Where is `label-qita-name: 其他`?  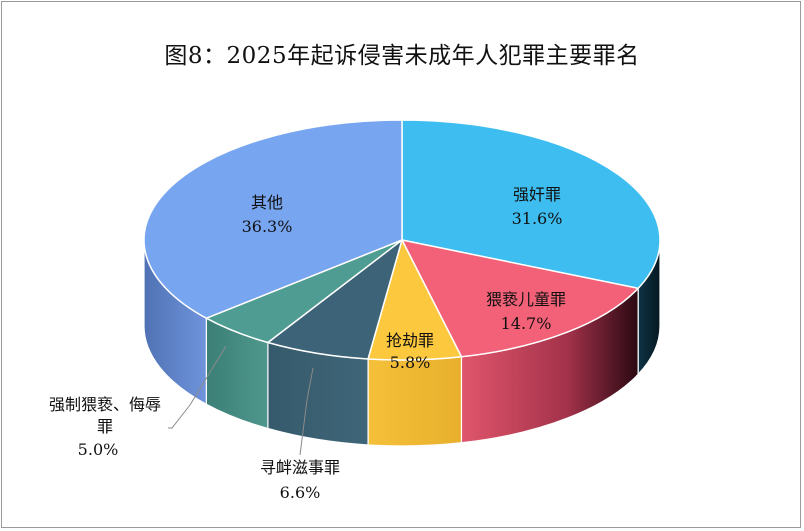 label-qita-name: 其他 is located at coordinates (267, 202).